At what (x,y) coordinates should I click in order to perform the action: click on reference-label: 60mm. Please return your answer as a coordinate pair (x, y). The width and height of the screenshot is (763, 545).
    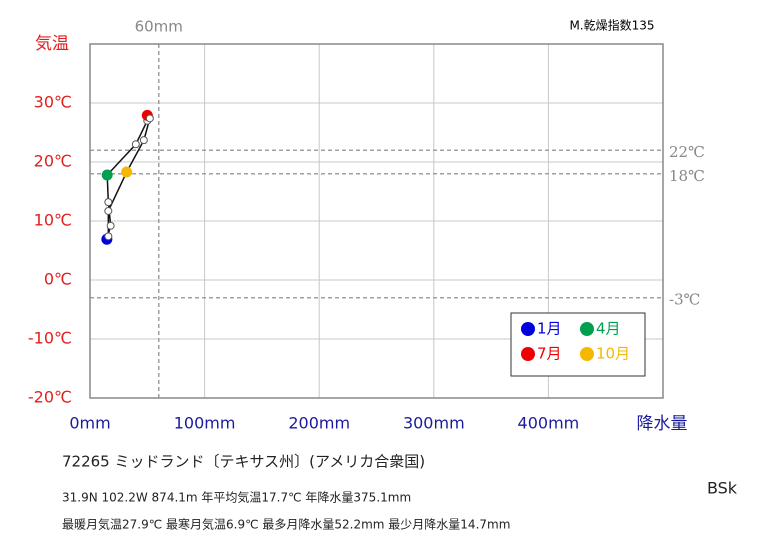
    Looking at the image, I should click on (159, 27).